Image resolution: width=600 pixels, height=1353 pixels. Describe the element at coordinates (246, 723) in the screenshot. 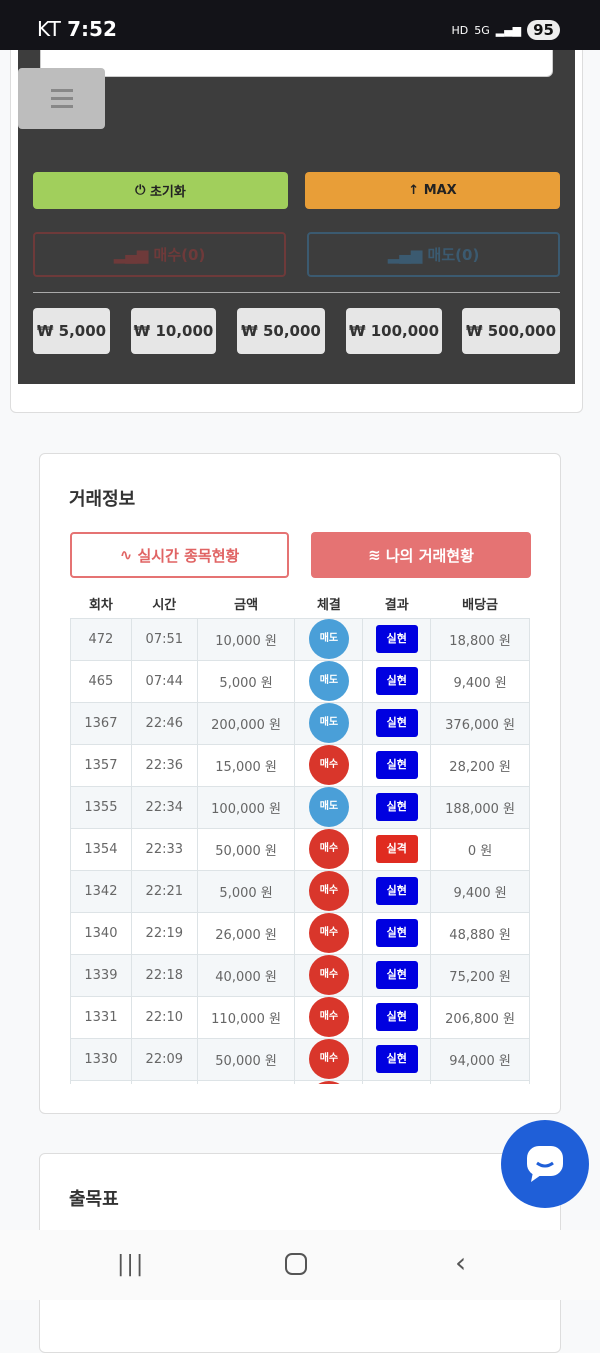

I see `amount-cell: 200,000 원` at that location.